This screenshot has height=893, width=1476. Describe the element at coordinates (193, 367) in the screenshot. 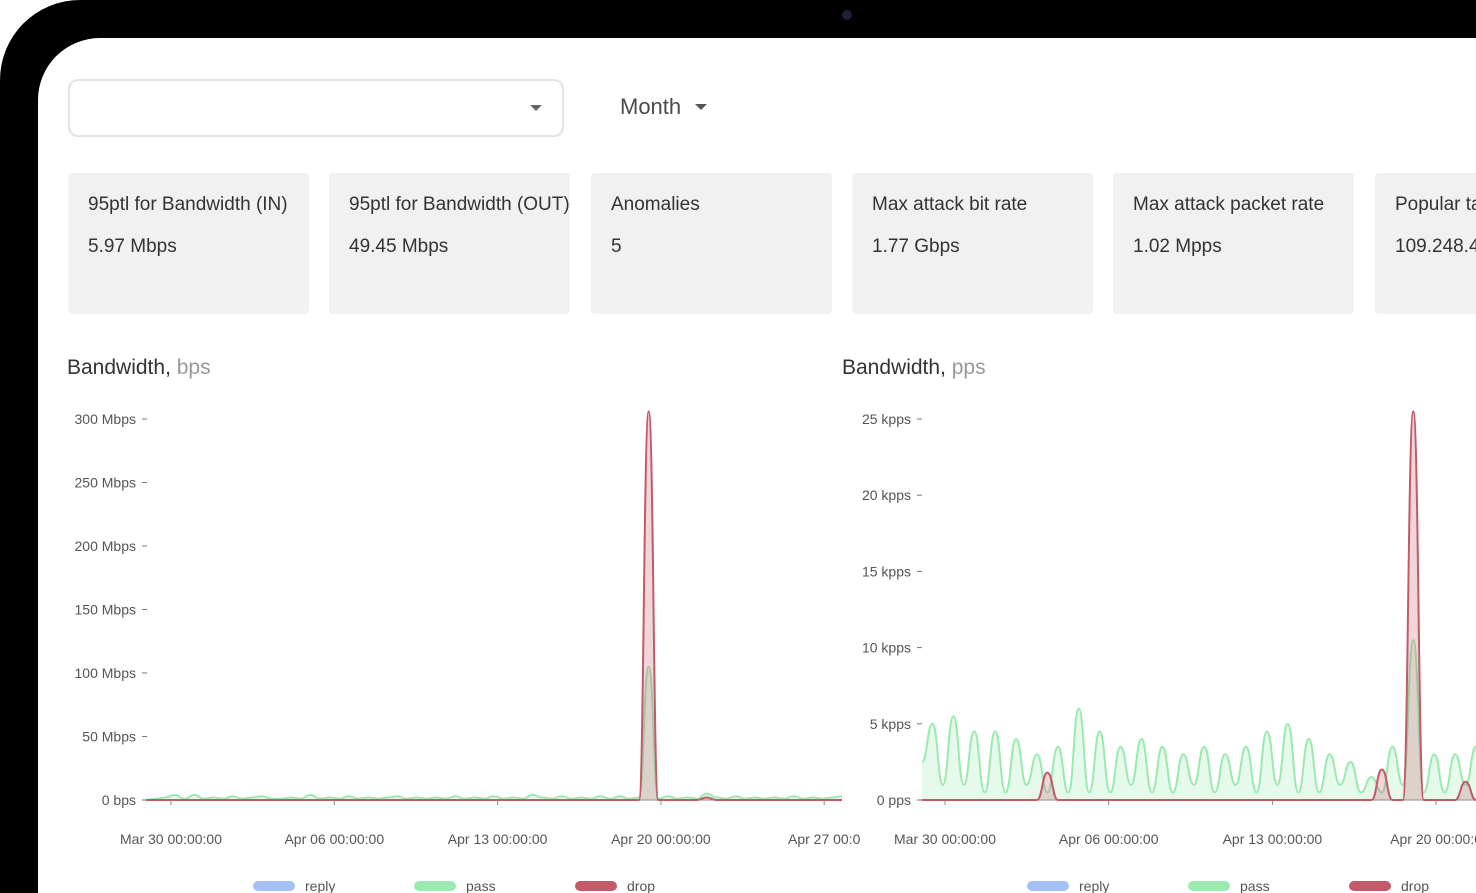

I see `chart-title-unit: bps` at that location.